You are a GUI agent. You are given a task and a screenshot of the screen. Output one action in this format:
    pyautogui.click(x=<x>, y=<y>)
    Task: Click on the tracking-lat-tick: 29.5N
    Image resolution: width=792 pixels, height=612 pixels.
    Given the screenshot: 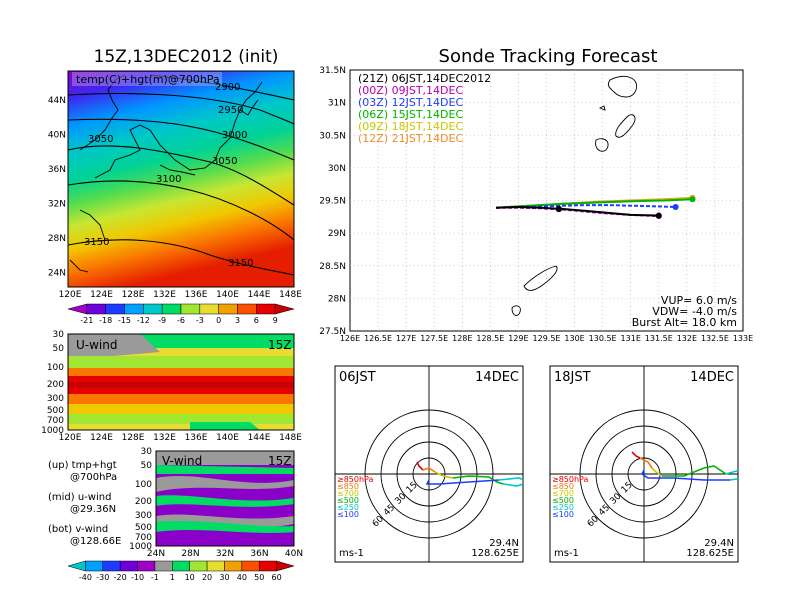 What is the action you would take?
    pyautogui.click(x=332, y=202)
    